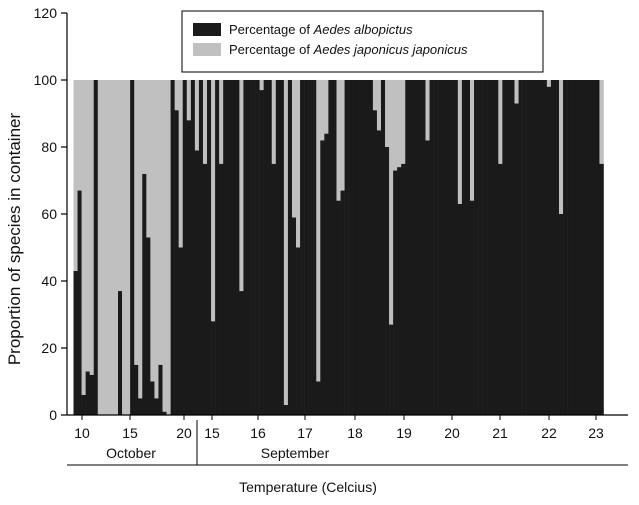 The image size is (639, 505). What do you see at coordinates (596, 433) in the screenshot?
I see `x-tick-label: 23` at bounding box center [596, 433].